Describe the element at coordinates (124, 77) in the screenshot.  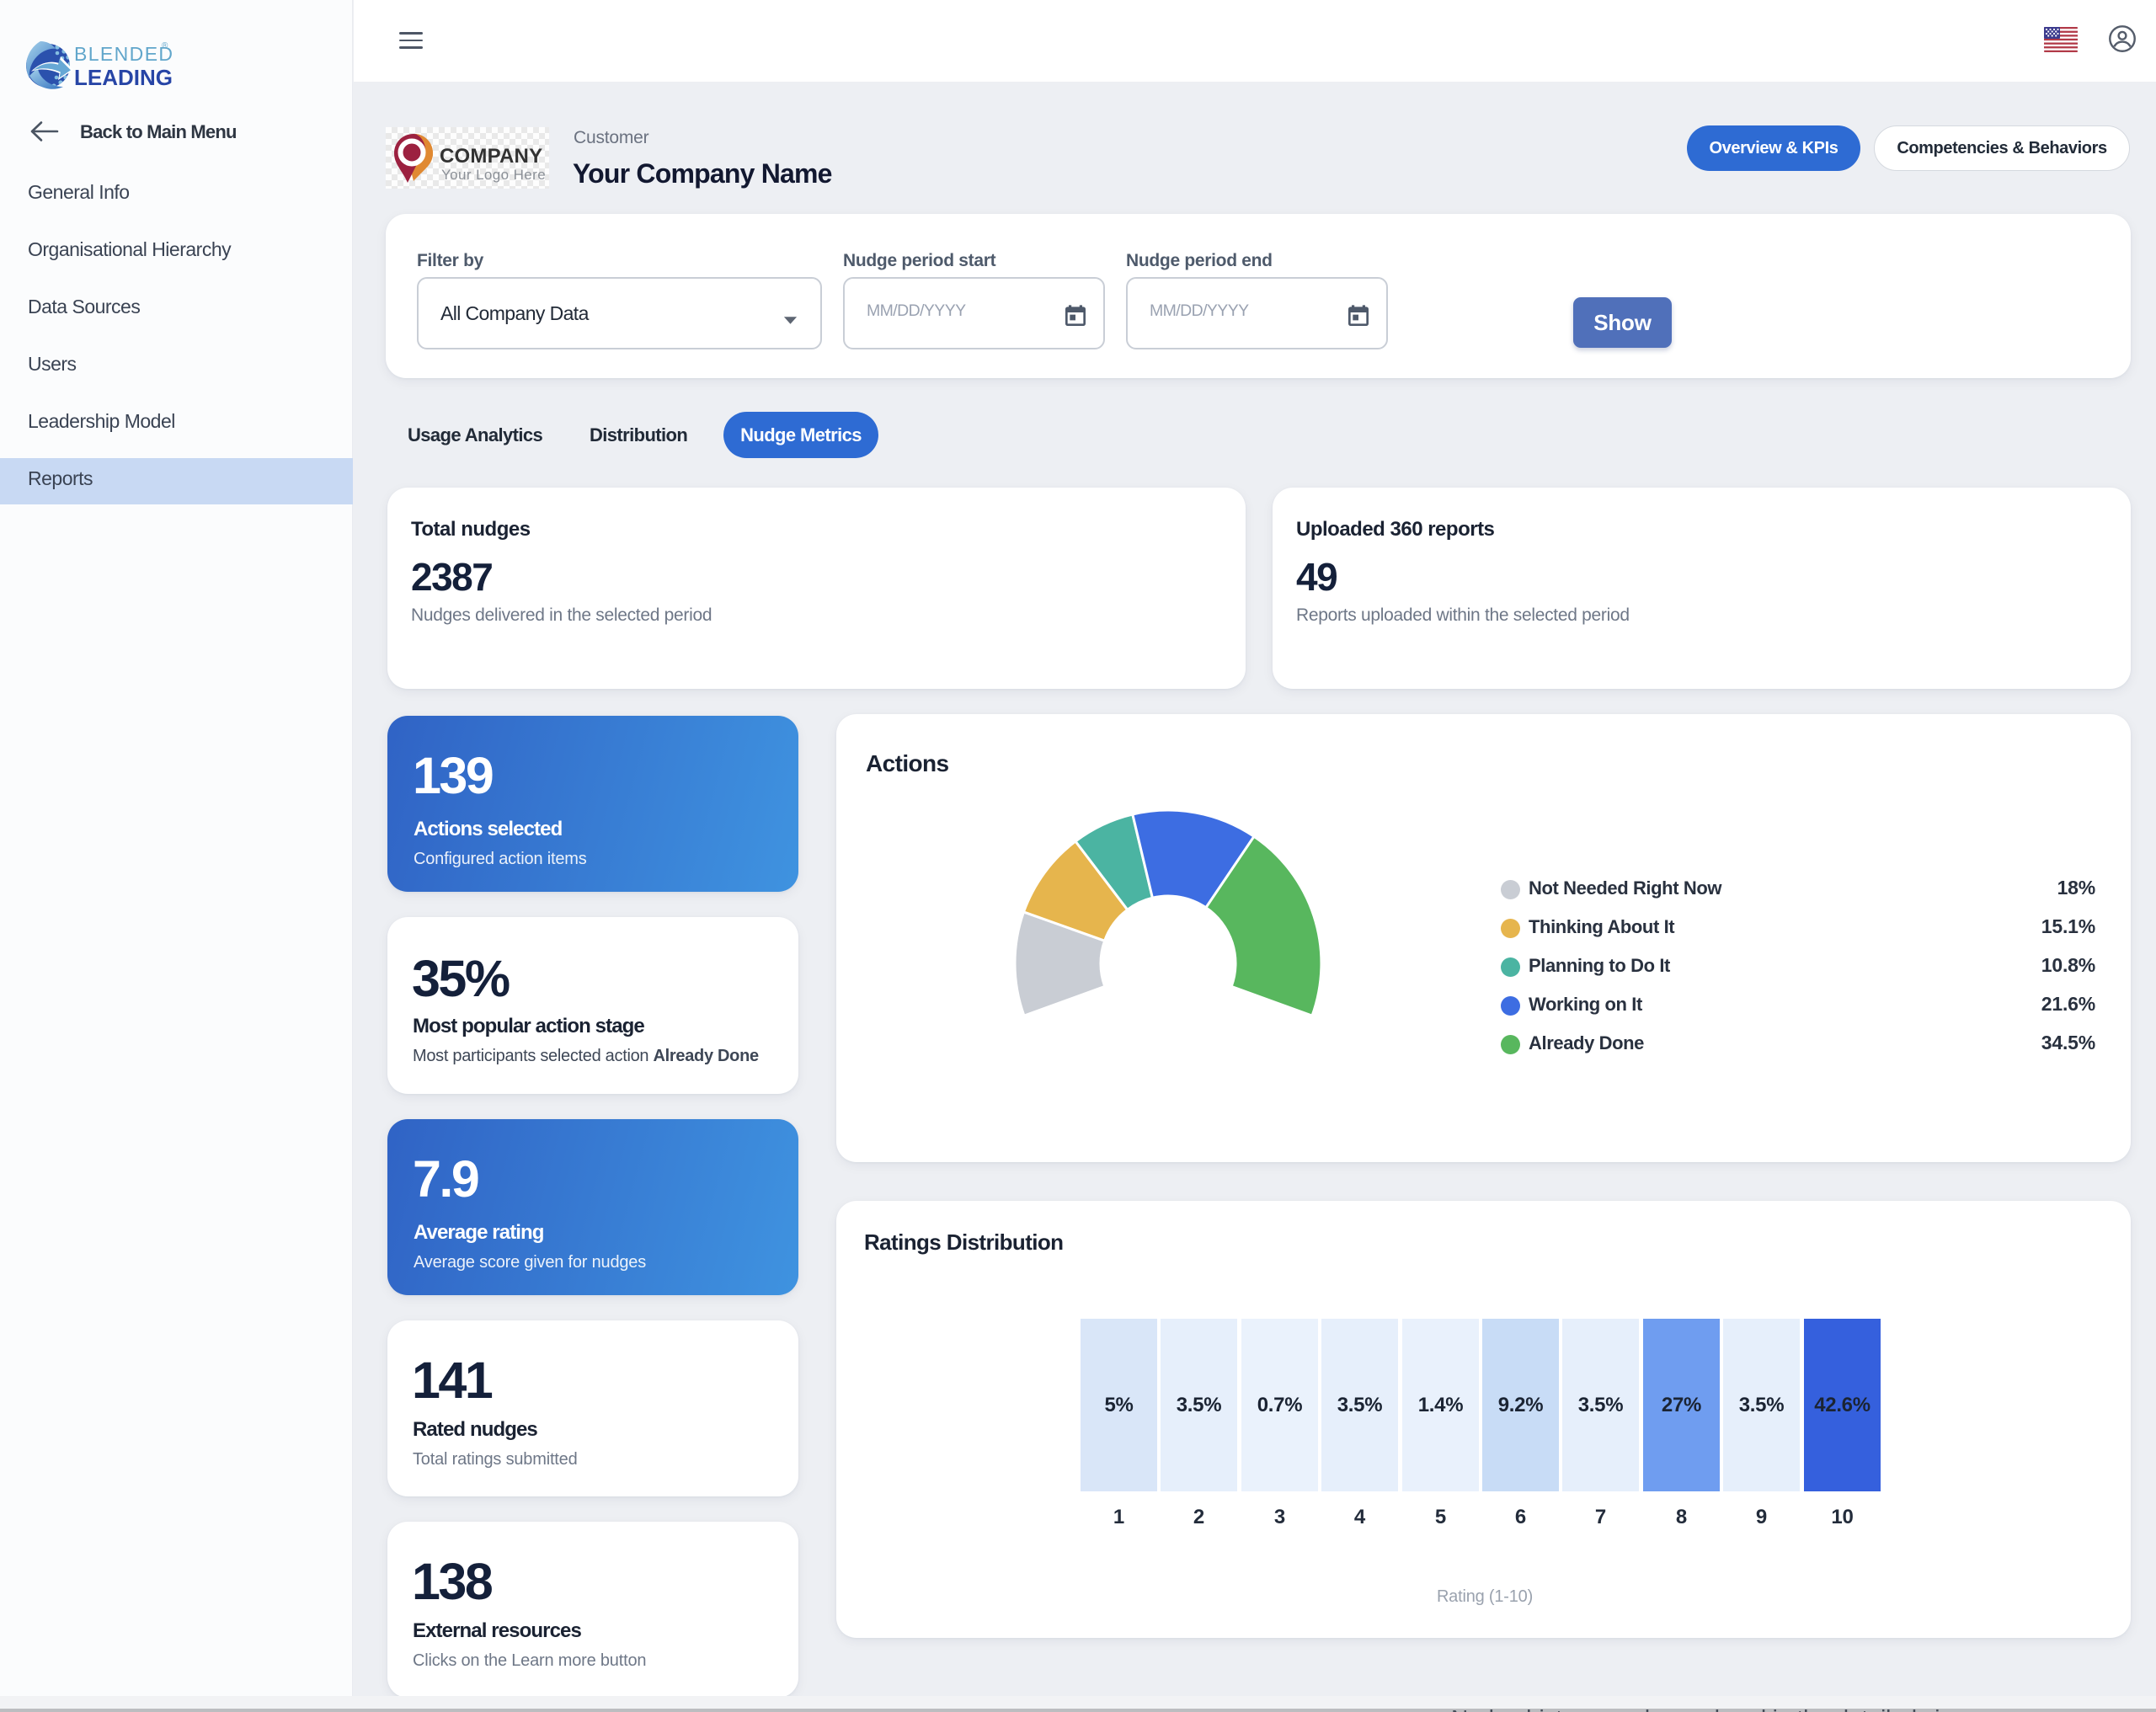
I see `svg-text: LEADING` at that location.